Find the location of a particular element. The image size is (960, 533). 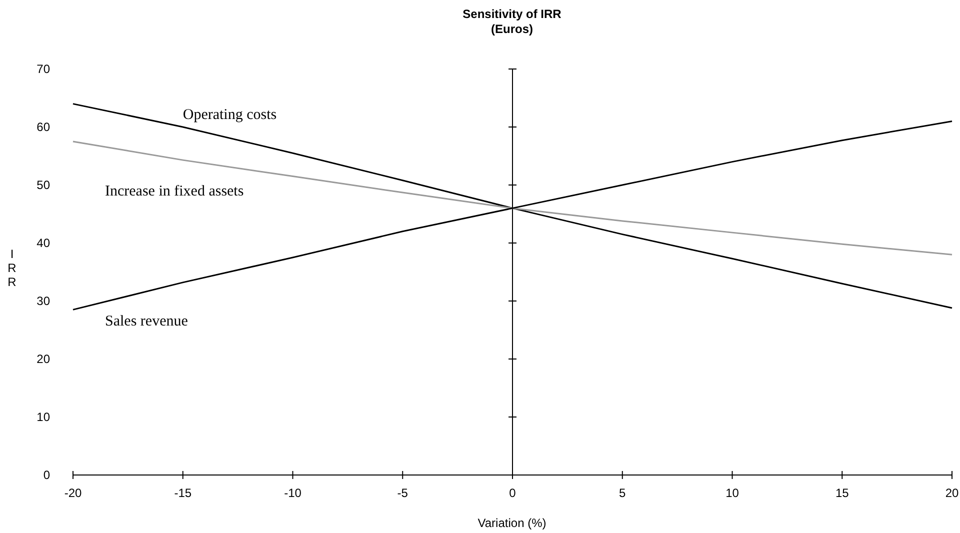

x-tick-label: -10 is located at coordinates (293, 493).